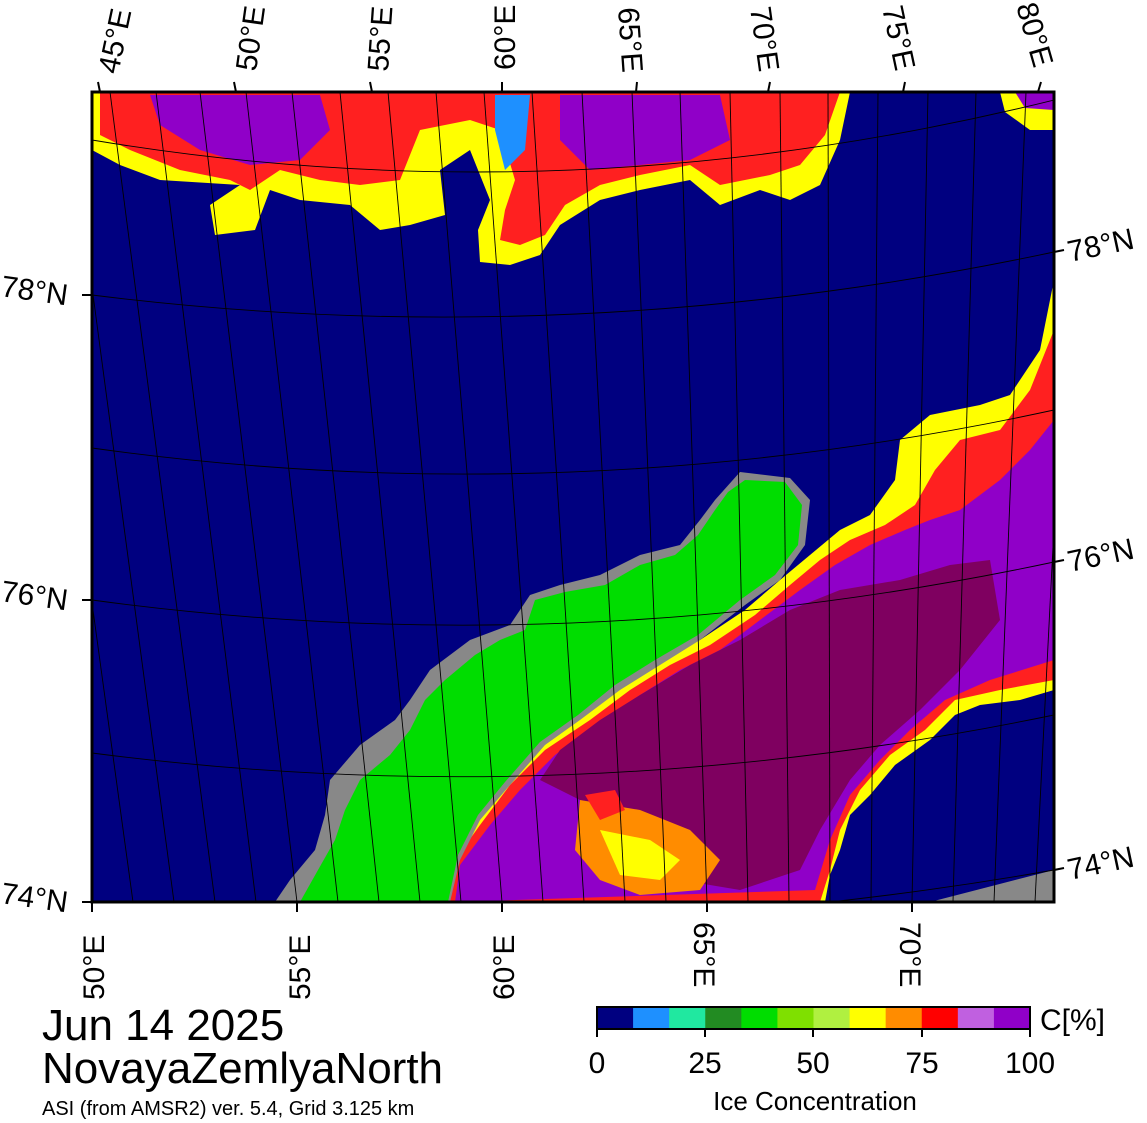  What do you see at coordinates (770, 725) in the screenshot?
I see `ice-max-east` at bounding box center [770, 725].